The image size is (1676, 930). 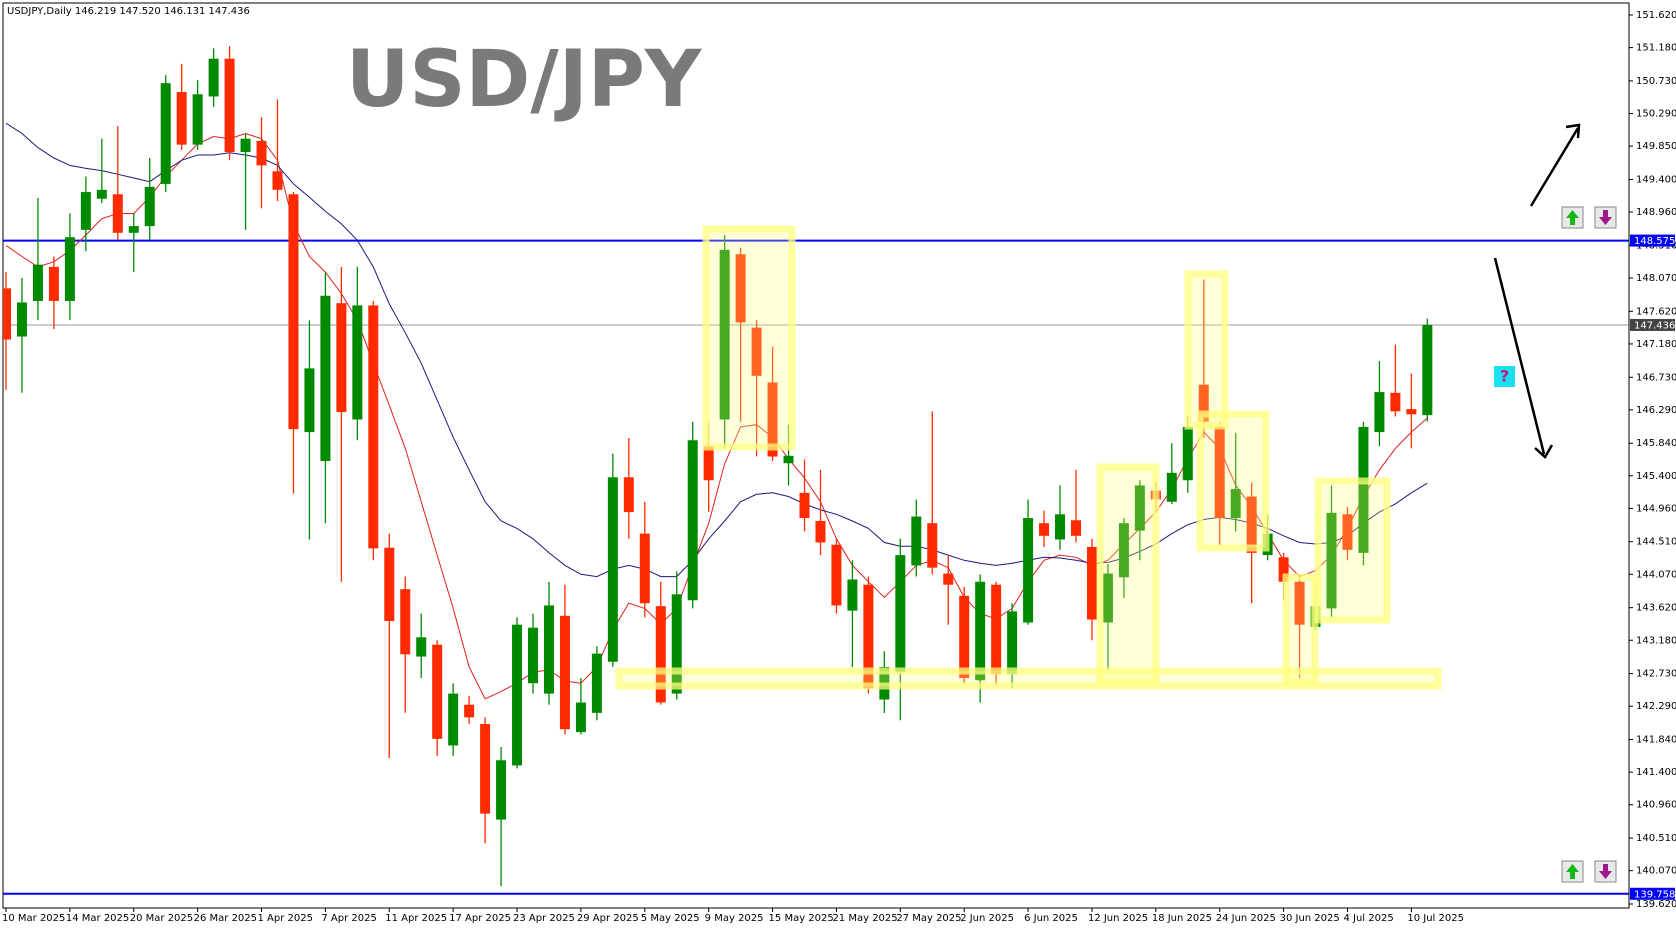 I want to click on y-tick-label: 143.180, so click(x=1656, y=640).